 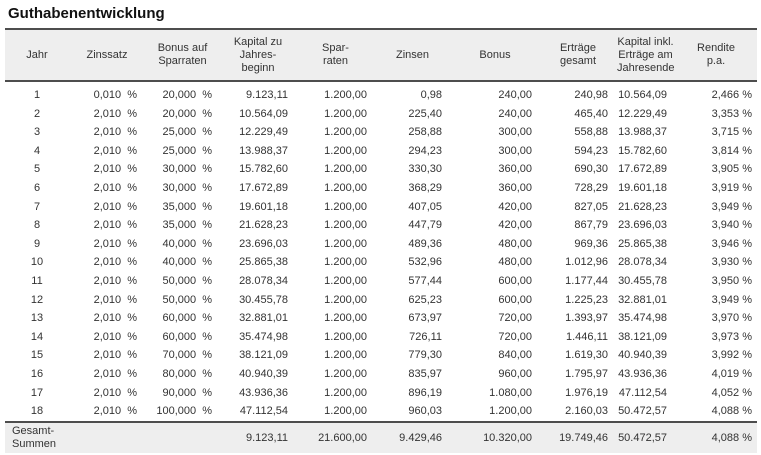 I want to click on table-cell: 43.936,36, so click(x=263, y=392).